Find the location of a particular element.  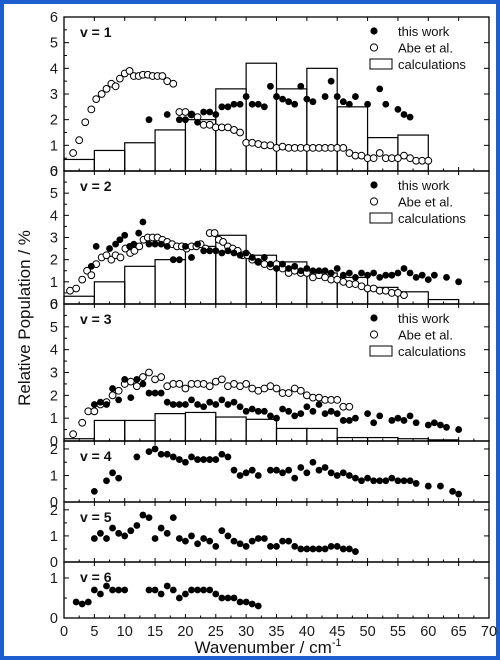

y-tick-label: 1 is located at coordinates (54, 419).